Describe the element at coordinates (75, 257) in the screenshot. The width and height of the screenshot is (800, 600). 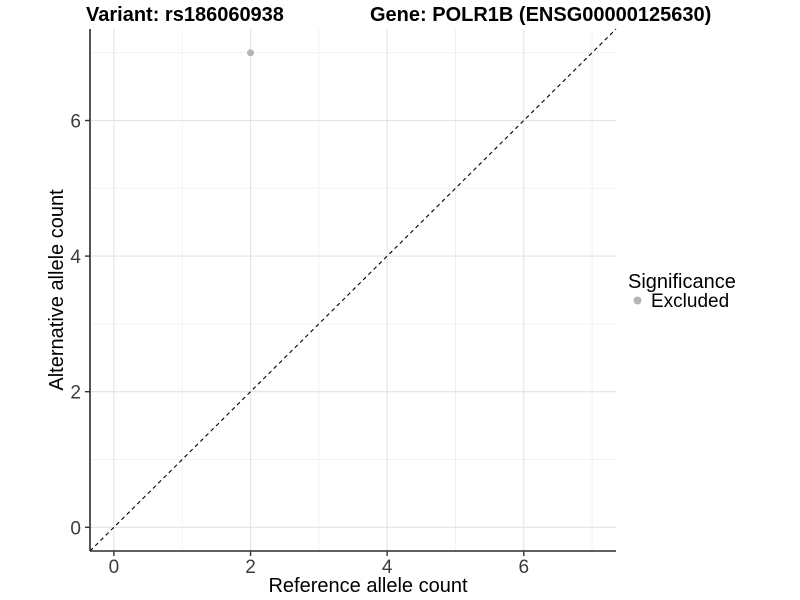
I see `y-tick-label-2: 4` at that location.